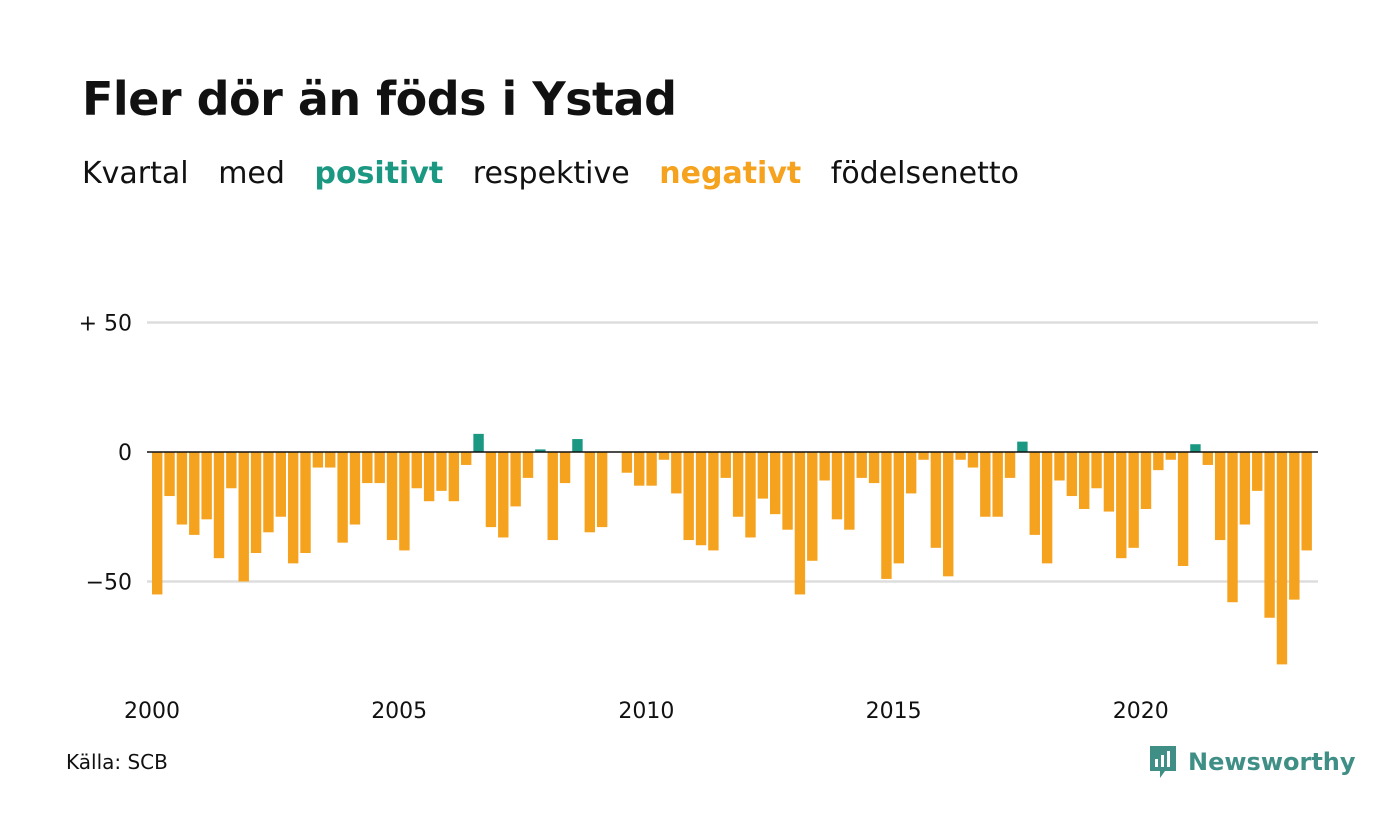 The width and height of the screenshot is (1400, 840). I want to click on subtitle-part-2: med, so click(251, 173).